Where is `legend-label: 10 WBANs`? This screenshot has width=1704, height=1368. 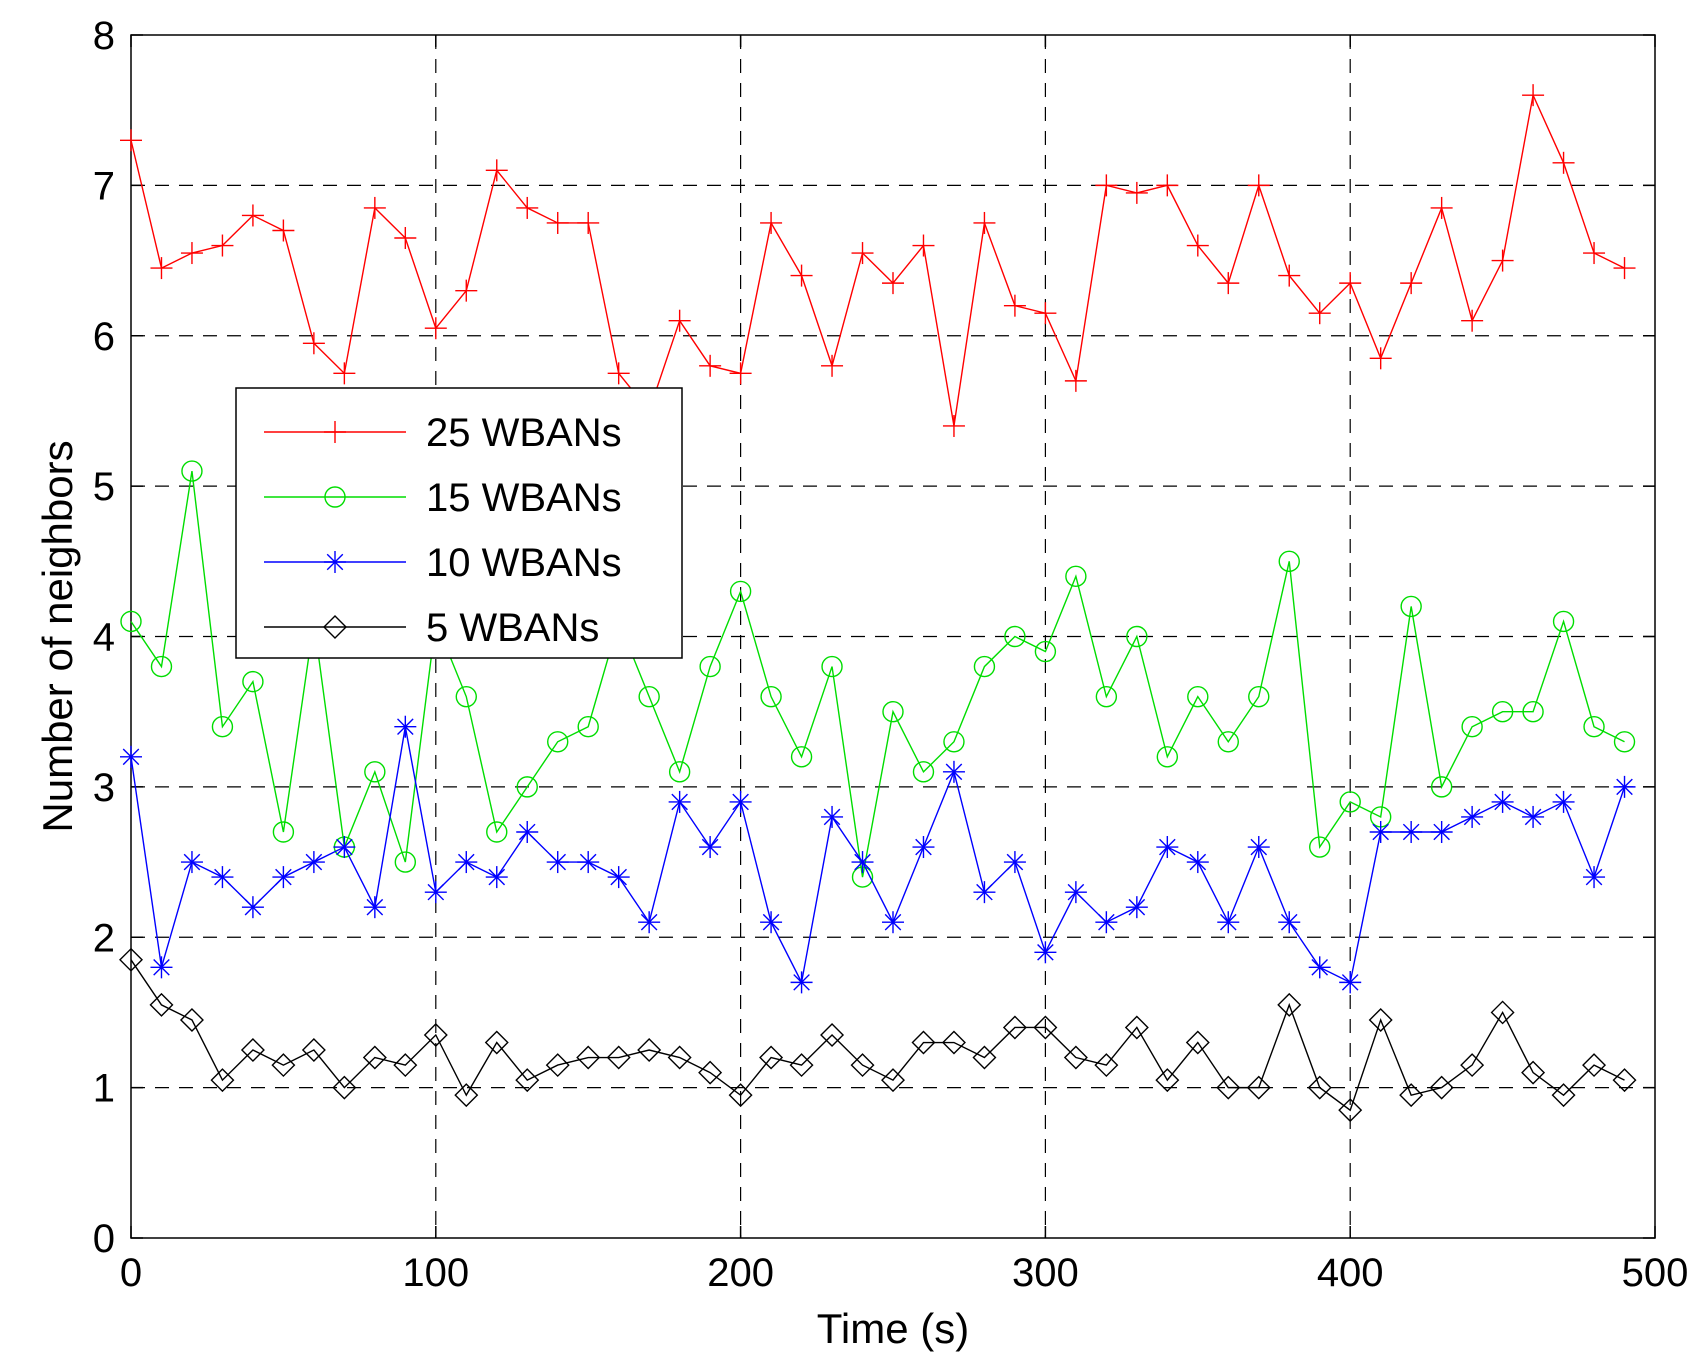 legend-label: 10 WBANs is located at coordinates (524, 563).